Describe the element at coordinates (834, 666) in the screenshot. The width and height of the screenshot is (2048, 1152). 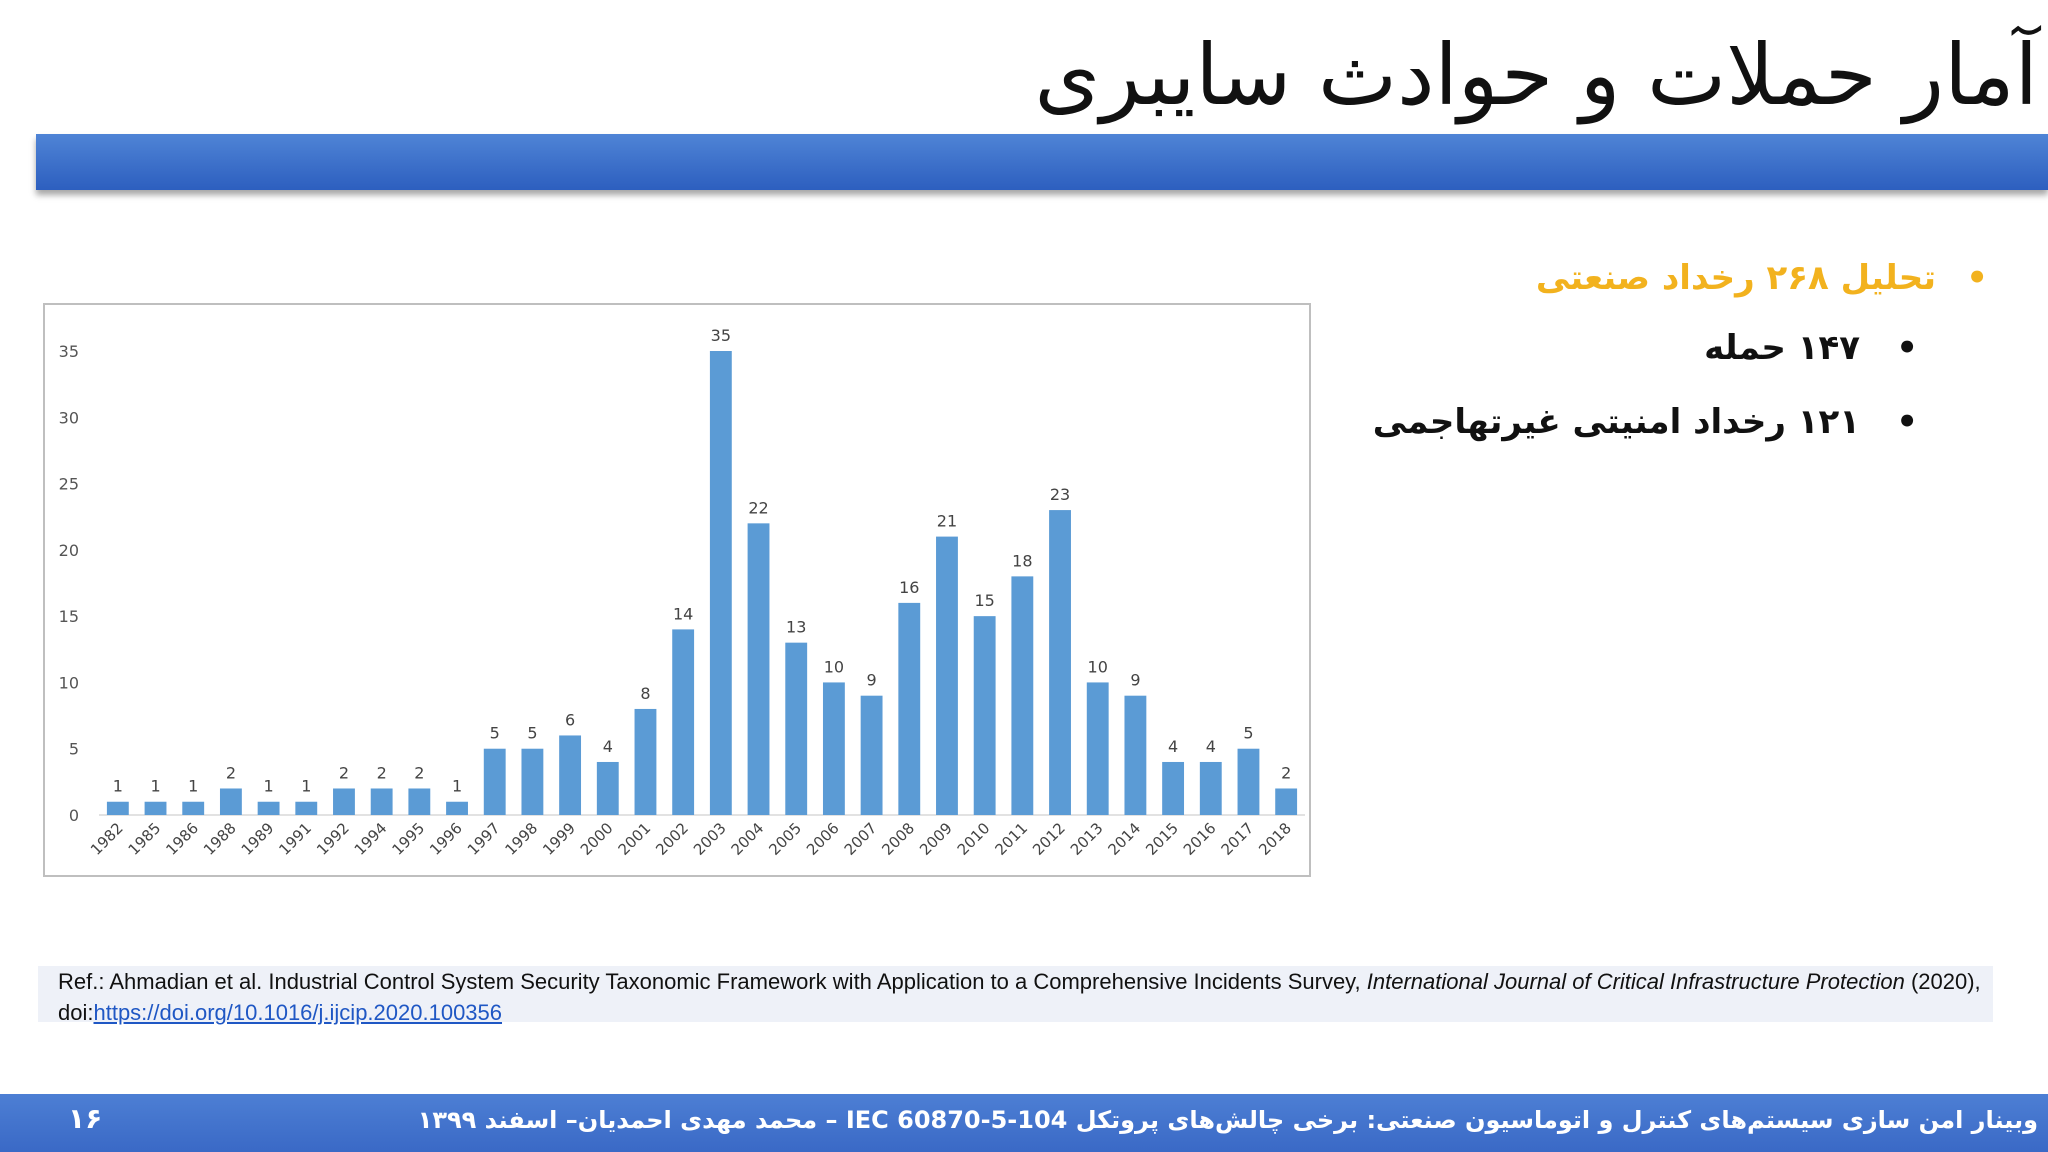
I see `data-label: 10` at that location.